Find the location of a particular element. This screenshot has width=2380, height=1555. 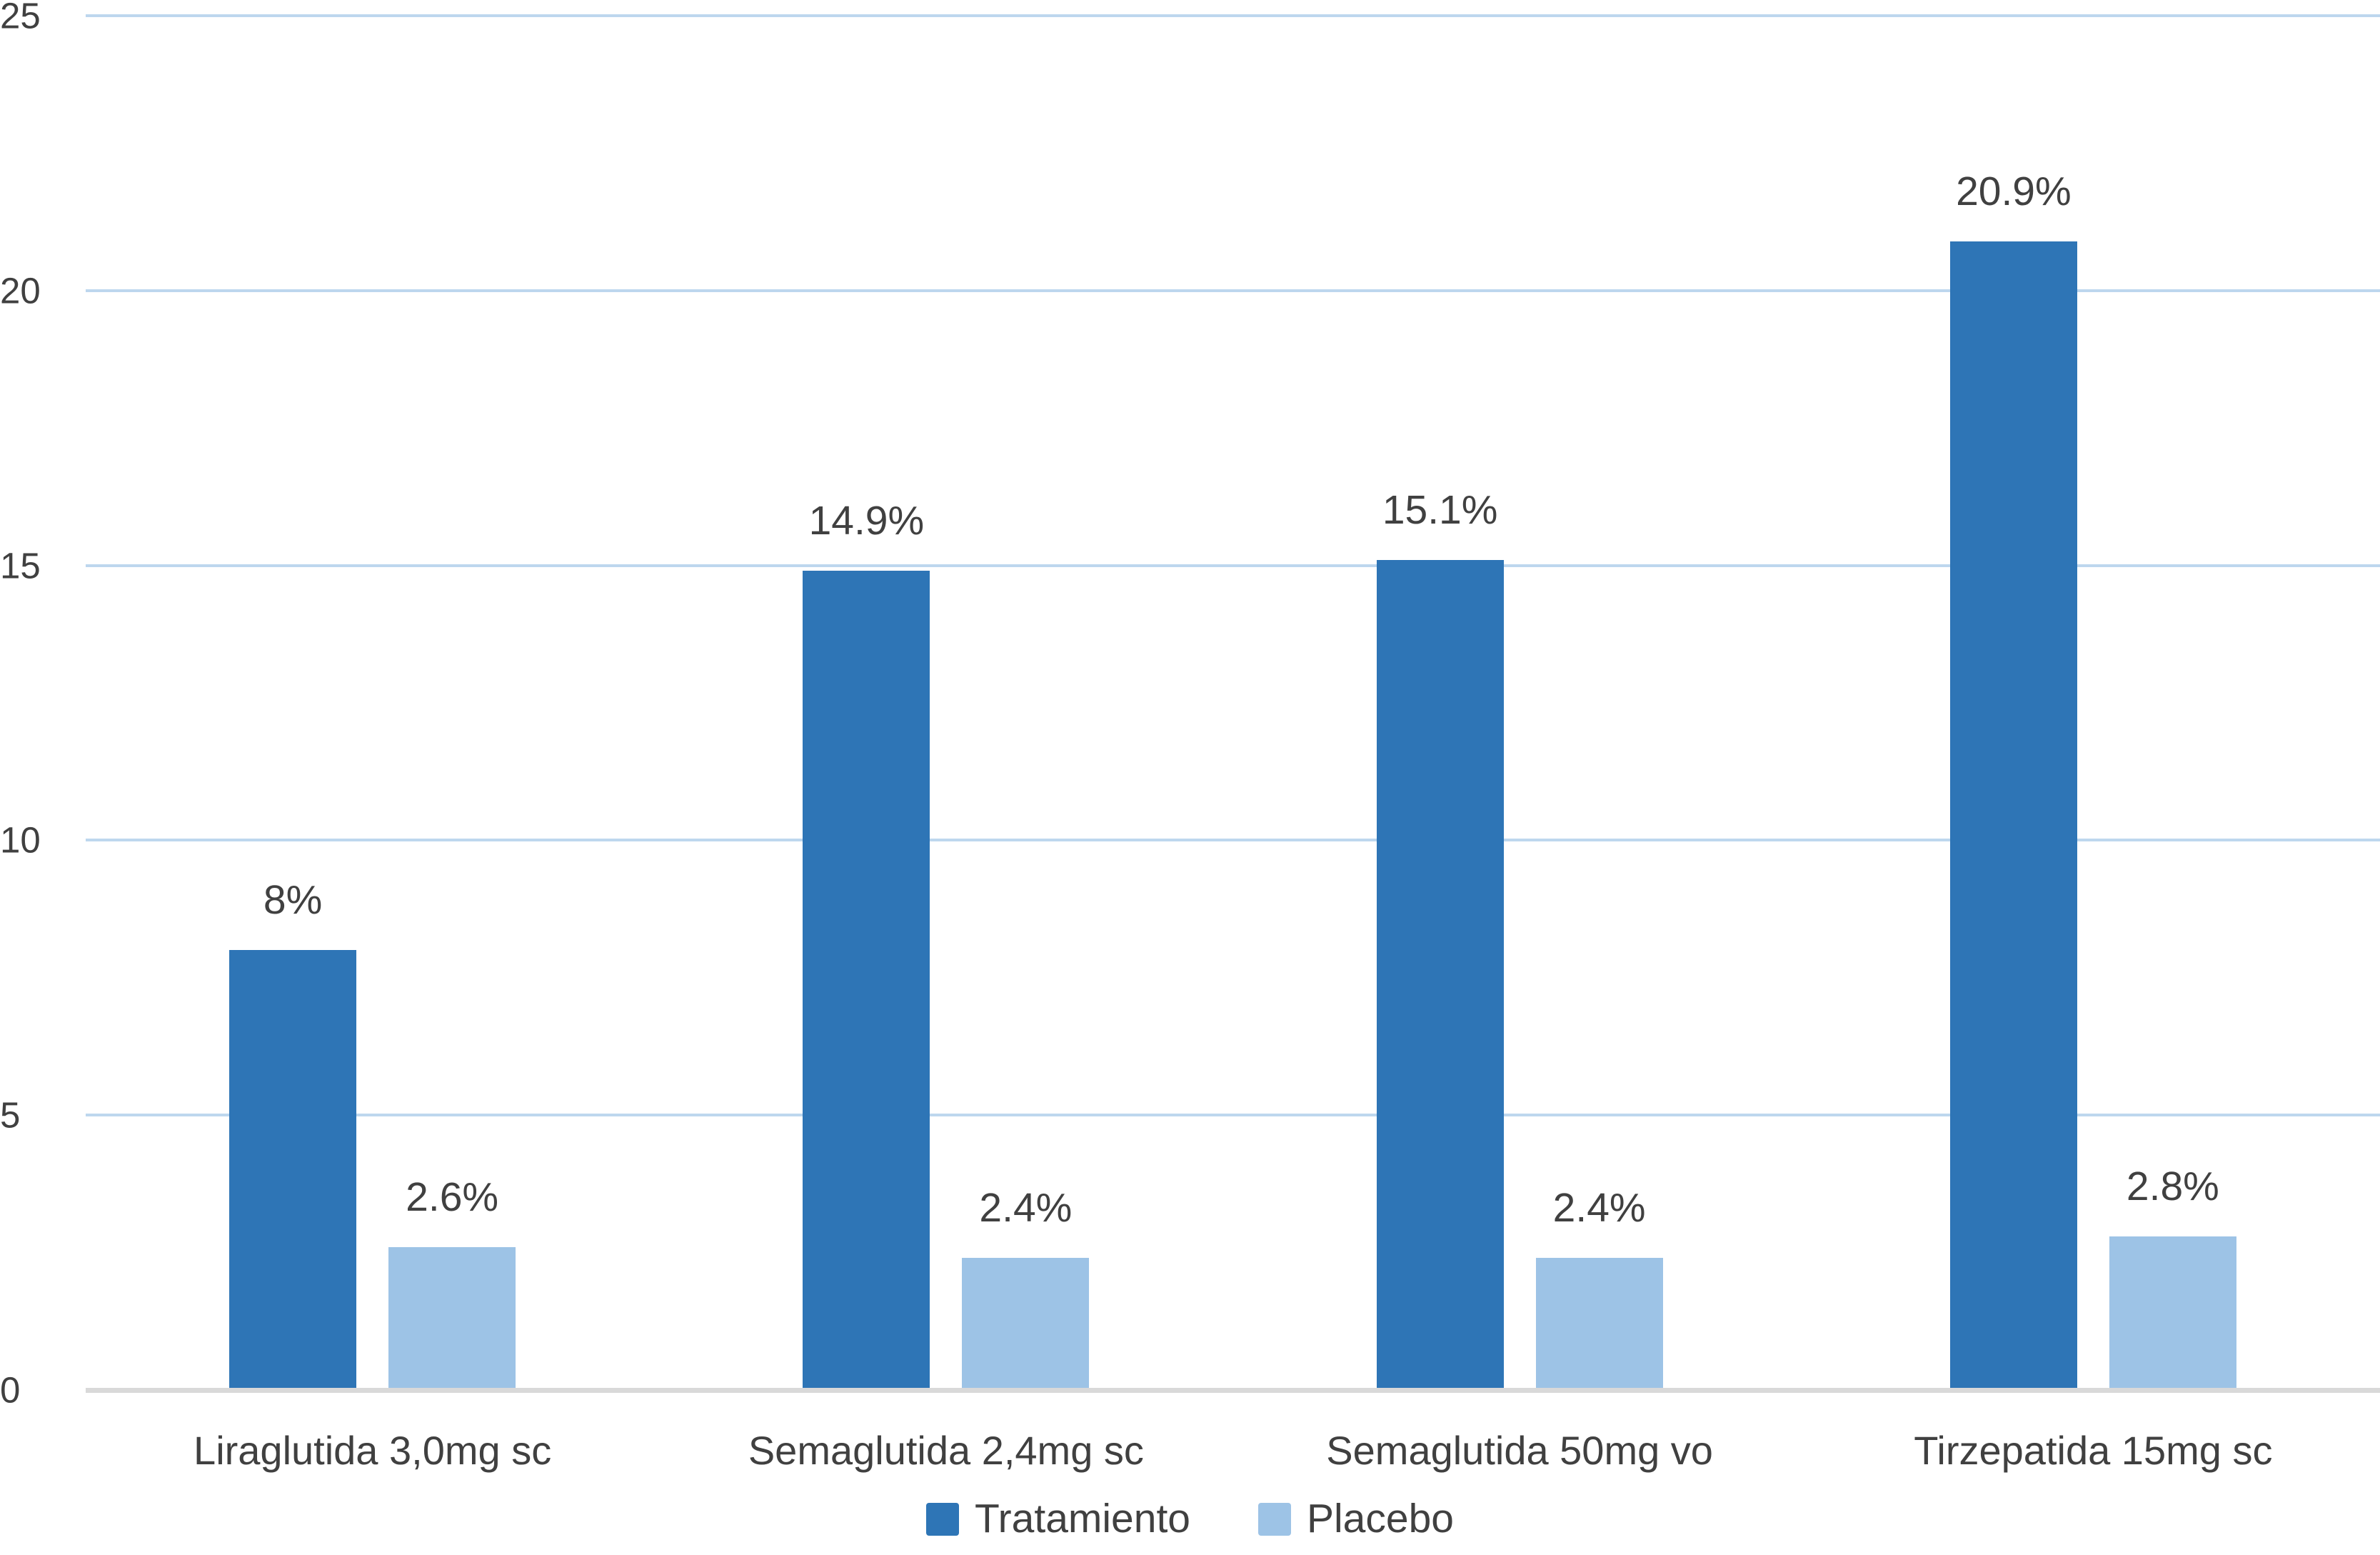

y-tick-label: 0 is located at coordinates (10, 1390).